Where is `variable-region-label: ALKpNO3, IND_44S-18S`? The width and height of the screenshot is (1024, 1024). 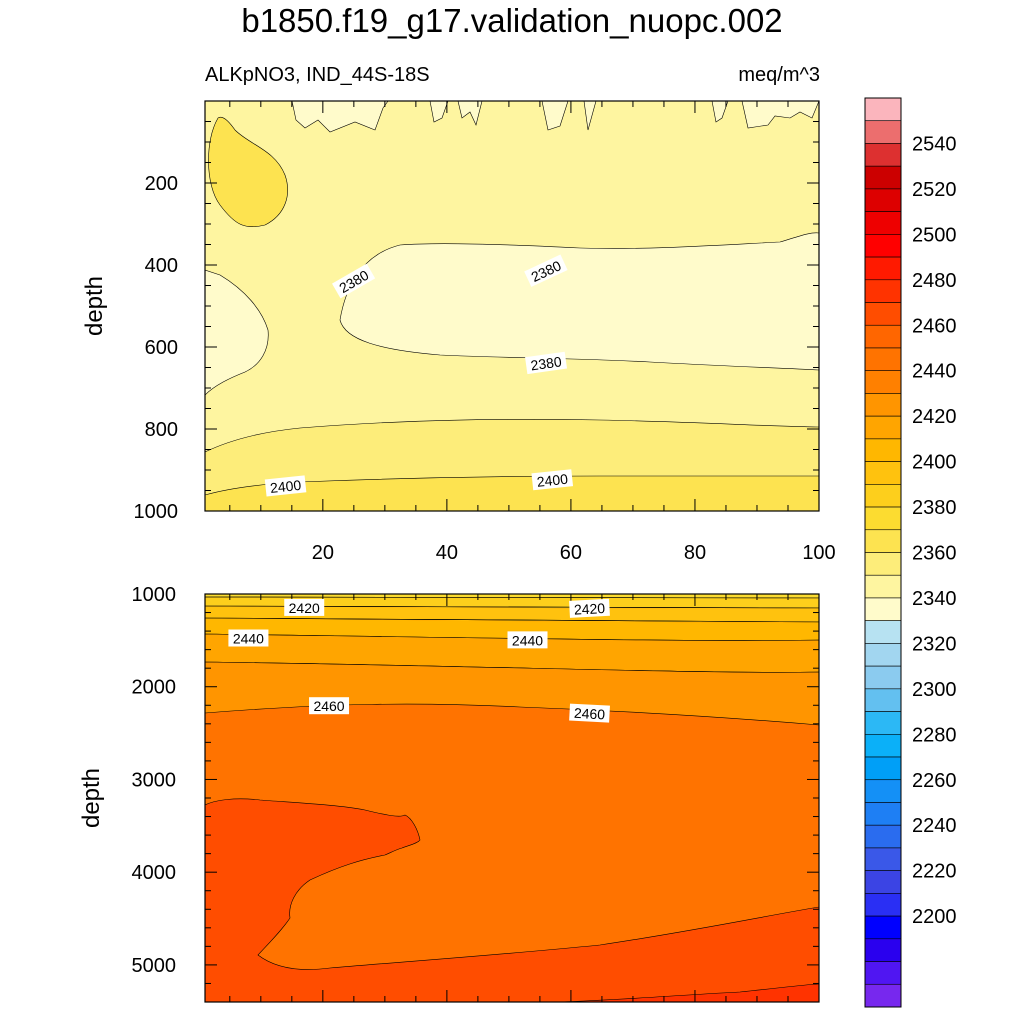 variable-region-label: ALKpNO3, IND_44S-18S is located at coordinates (317, 75).